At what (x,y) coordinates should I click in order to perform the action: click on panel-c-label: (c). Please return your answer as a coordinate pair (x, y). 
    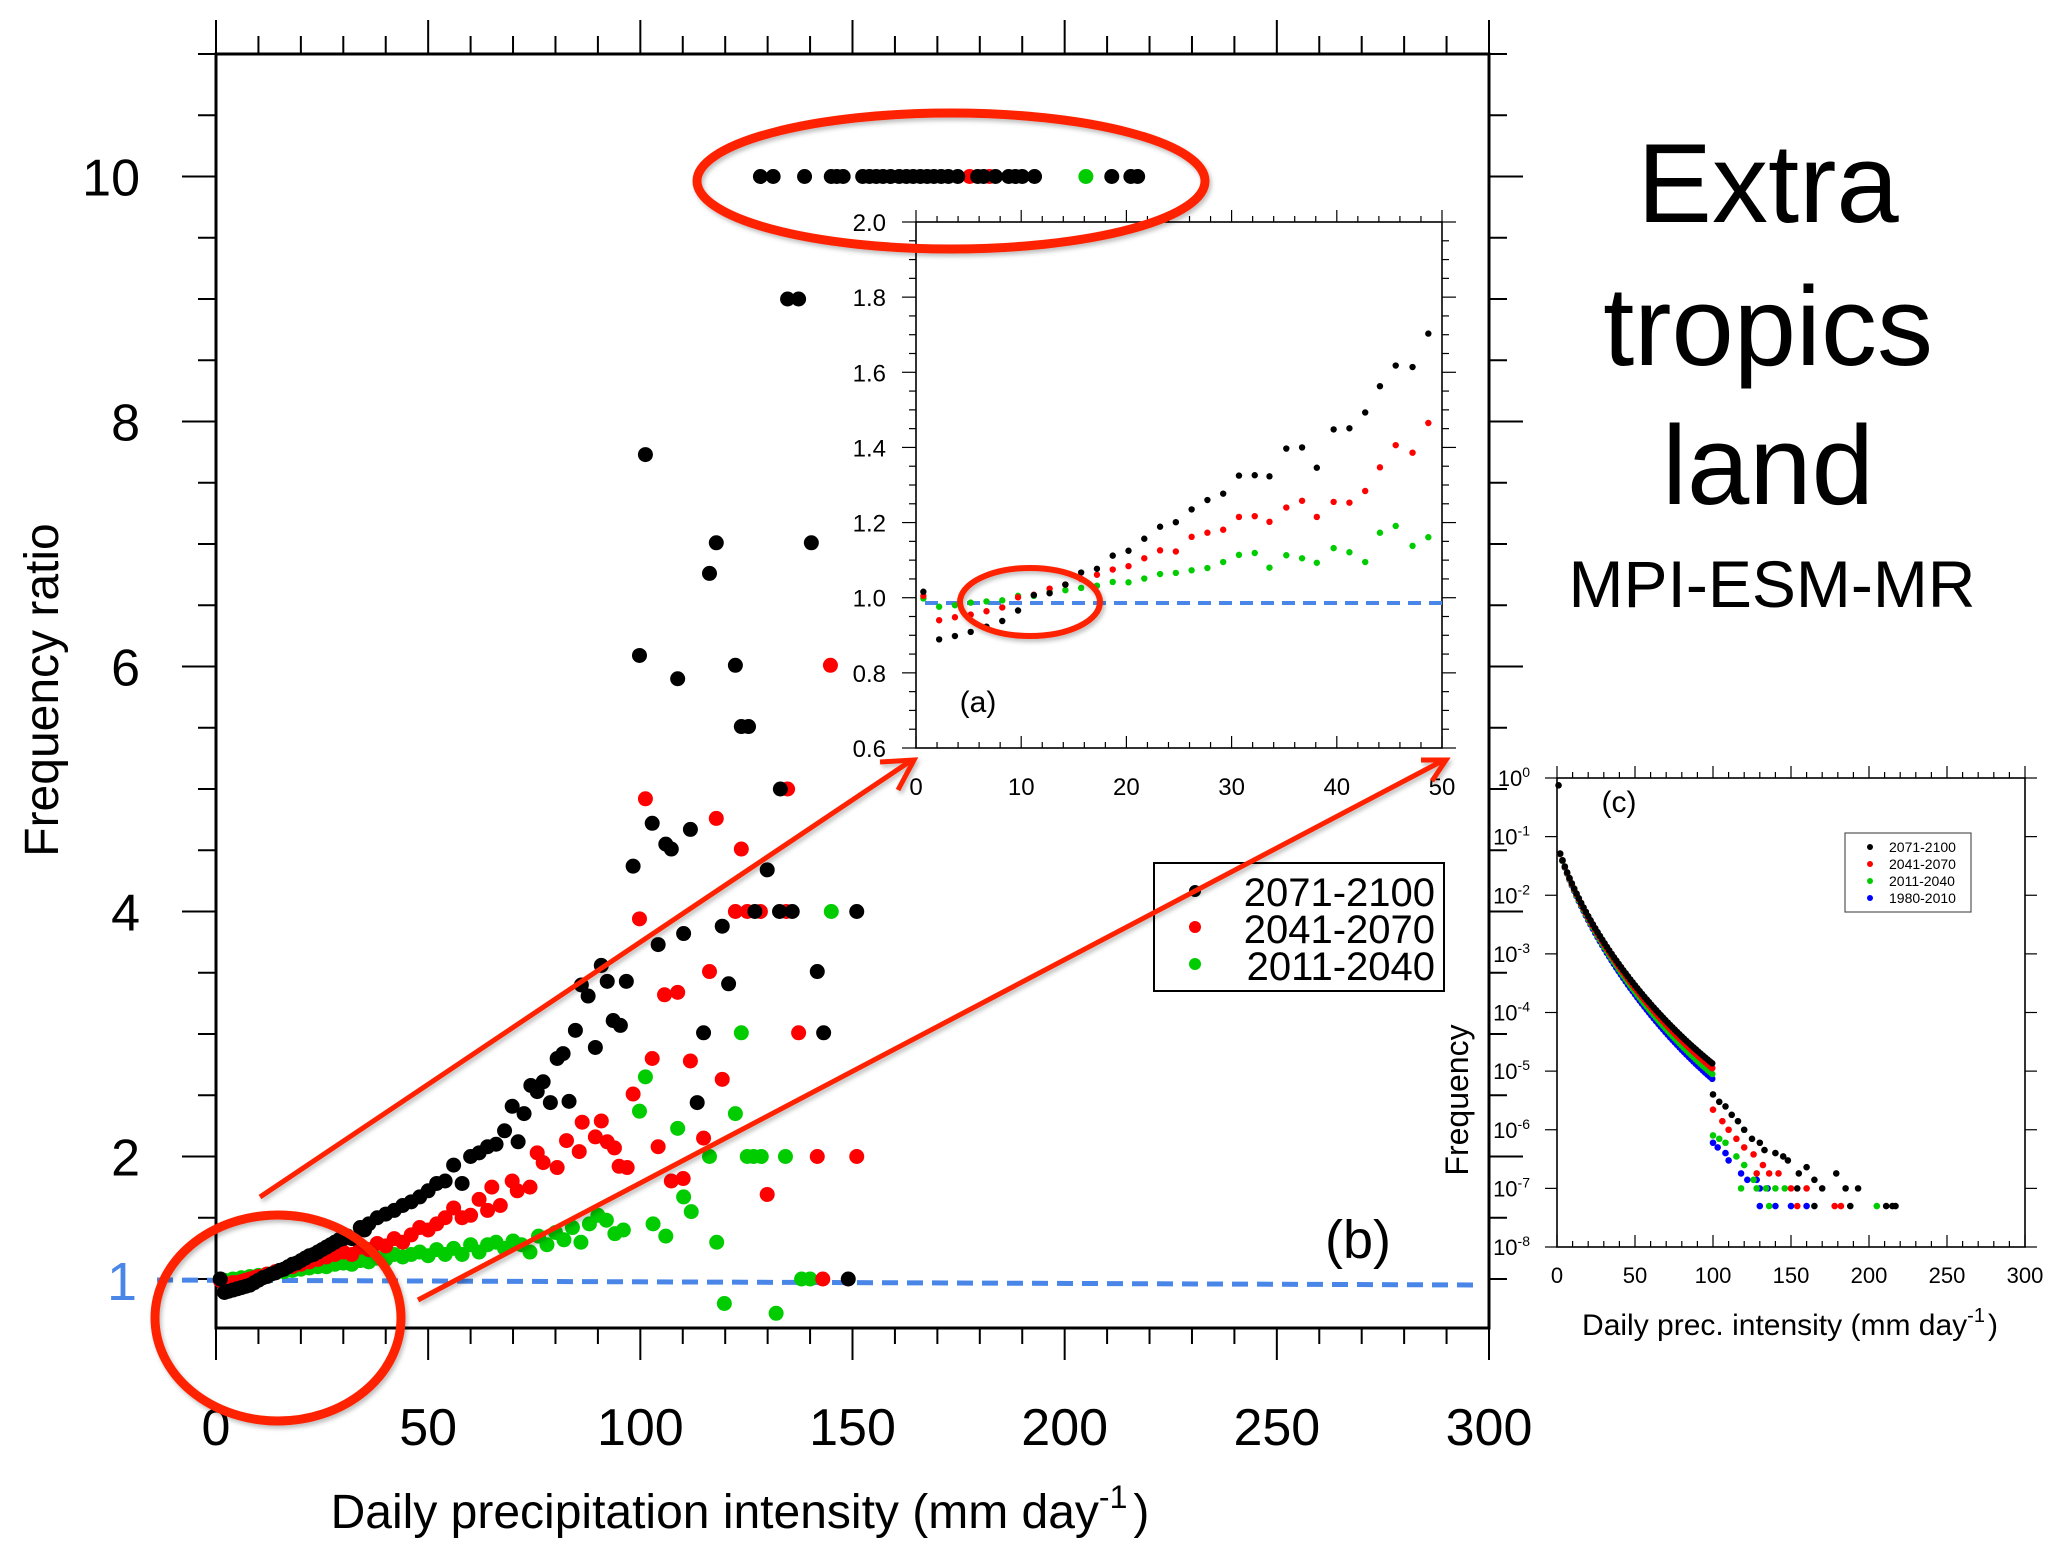
    Looking at the image, I should click on (1619, 802).